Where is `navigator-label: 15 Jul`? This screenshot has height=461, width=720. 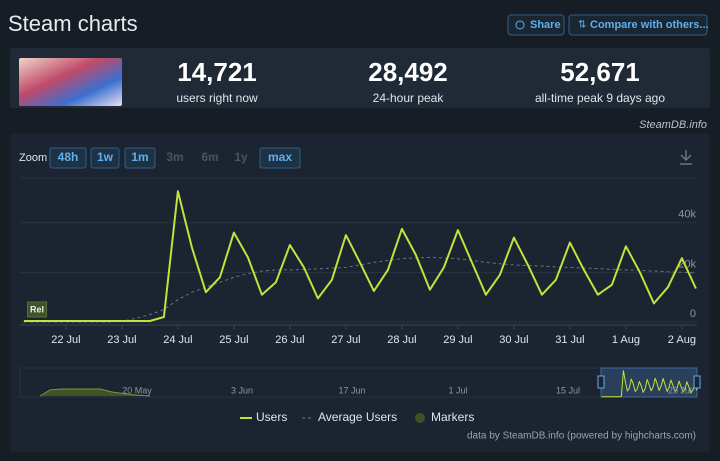 navigator-label: 15 Jul is located at coordinates (568, 390).